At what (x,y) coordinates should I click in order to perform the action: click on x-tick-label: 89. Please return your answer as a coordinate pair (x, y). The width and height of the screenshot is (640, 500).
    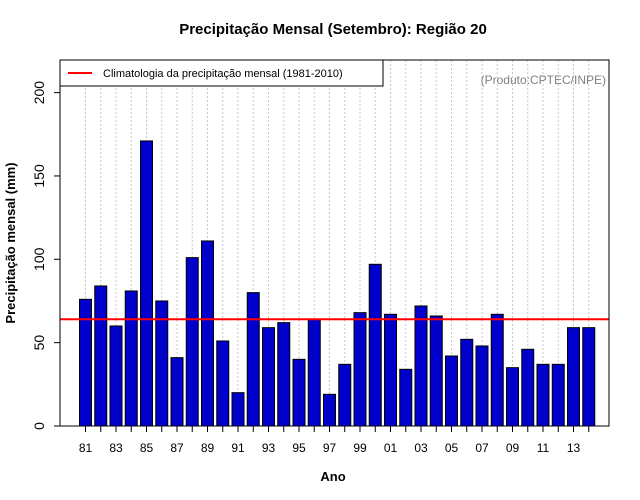
    Looking at the image, I should click on (208, 448).